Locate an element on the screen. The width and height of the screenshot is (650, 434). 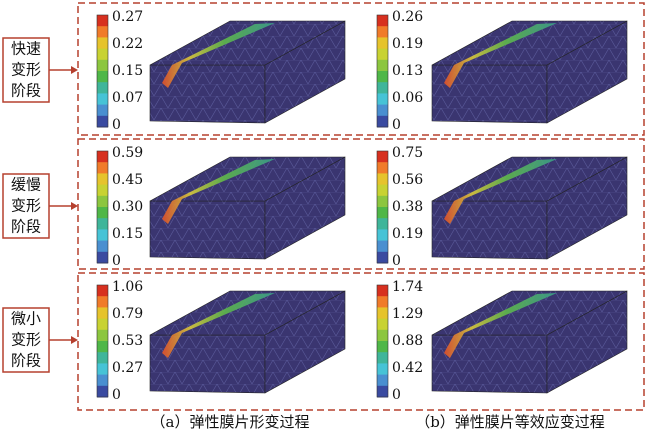
stage-label-box is located at coordinates (26, 340).